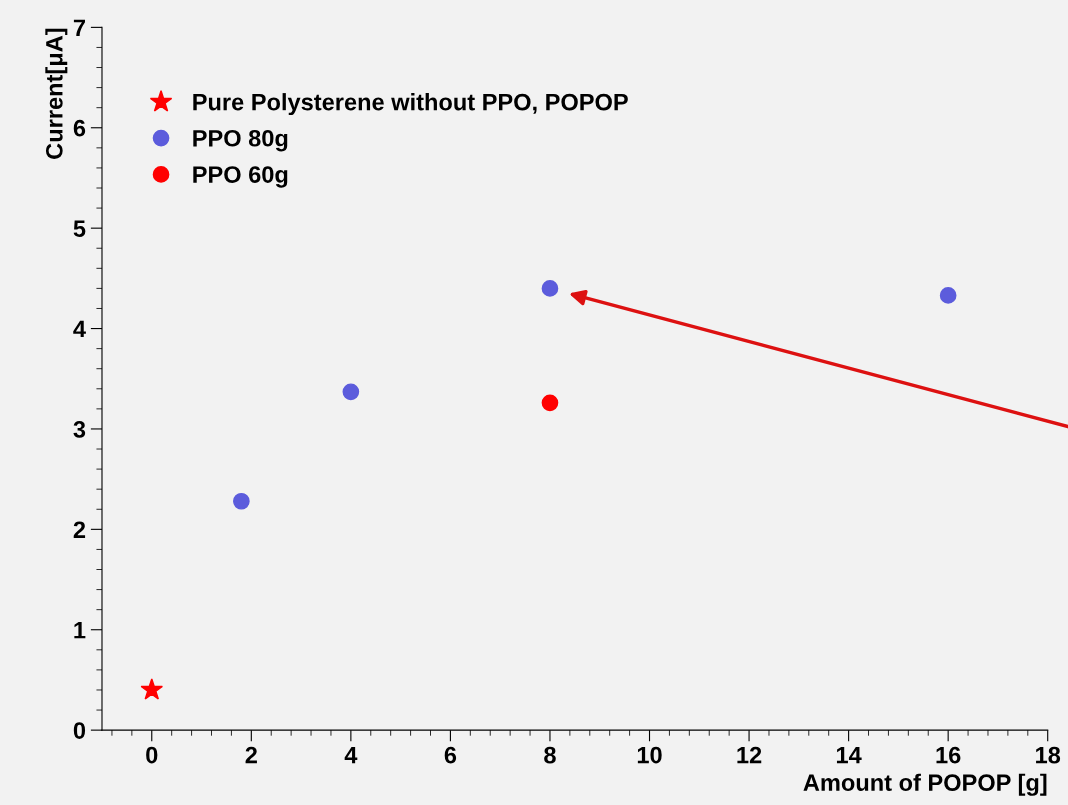  Describe the element at coordinates (79, 329) in the screenshot. I see `y-tick-label: 4` at that location.